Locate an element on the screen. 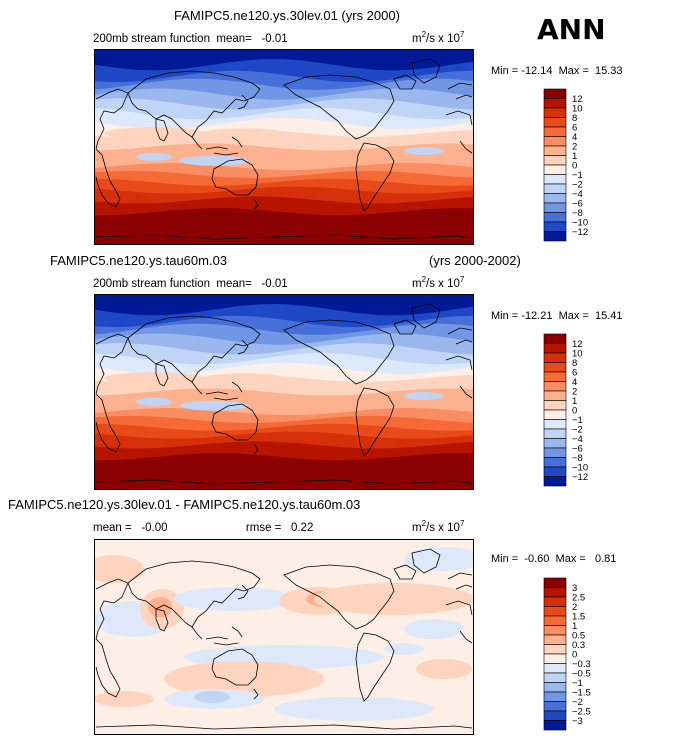 The image size is (696, 742). colorbar-tick-label: 3 is located at coordinates (574, 588).